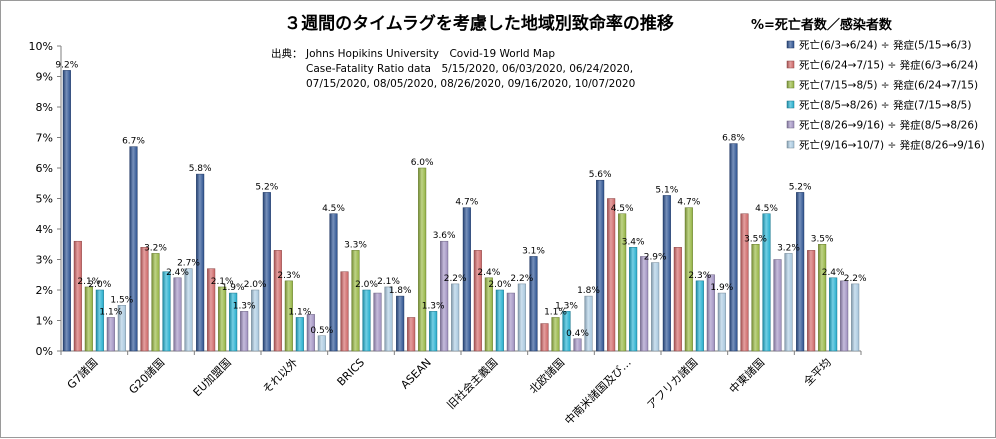 This screenshot has height=439, width=996. I want to click on data-label: 3.5%, so click(822, 239).